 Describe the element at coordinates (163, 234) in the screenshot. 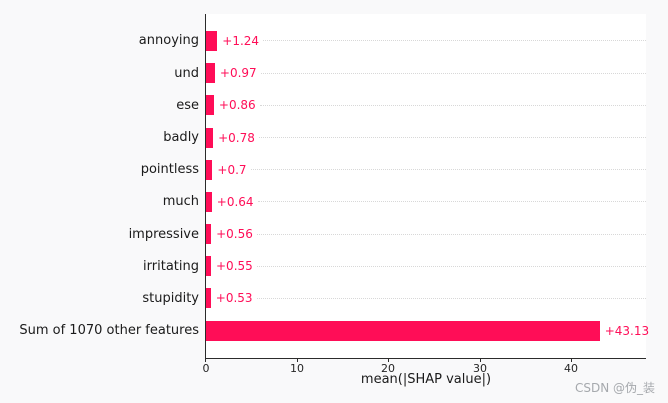

I see `feature-label: impressive` at that location.